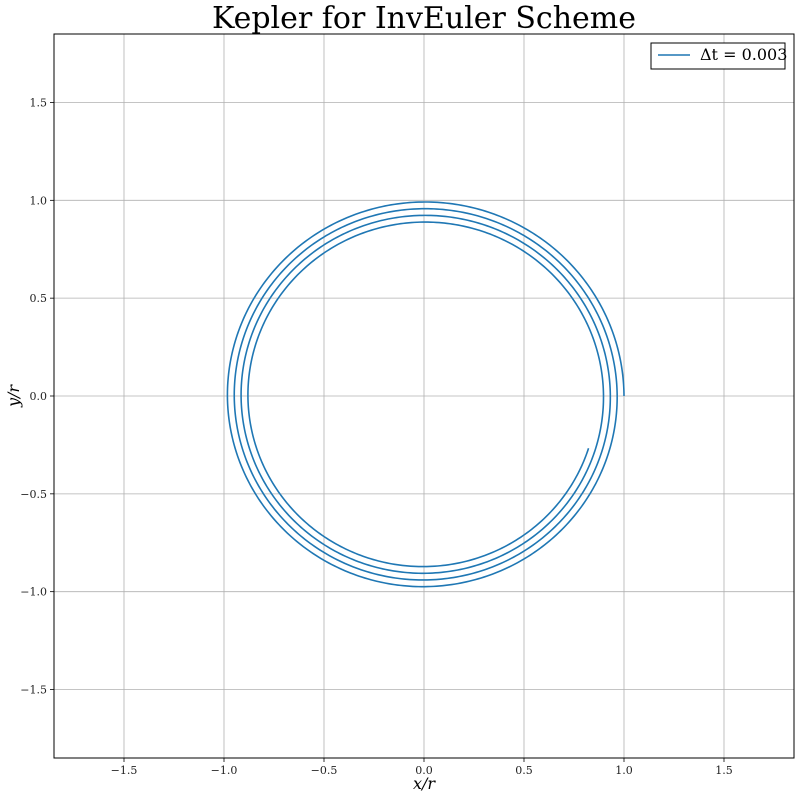  I want to click on x-tick-label: −0.5, so click(324, 770).